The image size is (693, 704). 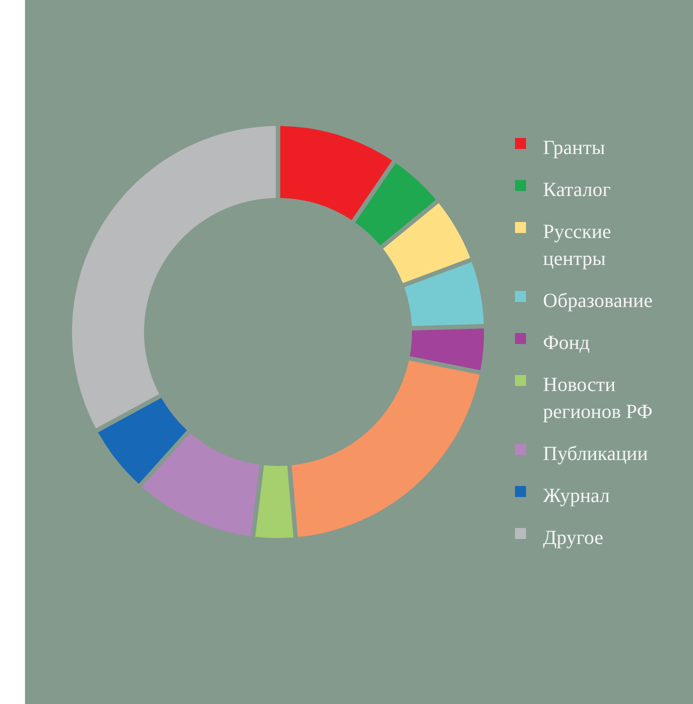 I want to click on legend-label: Другое, so click(x=573, y=537).